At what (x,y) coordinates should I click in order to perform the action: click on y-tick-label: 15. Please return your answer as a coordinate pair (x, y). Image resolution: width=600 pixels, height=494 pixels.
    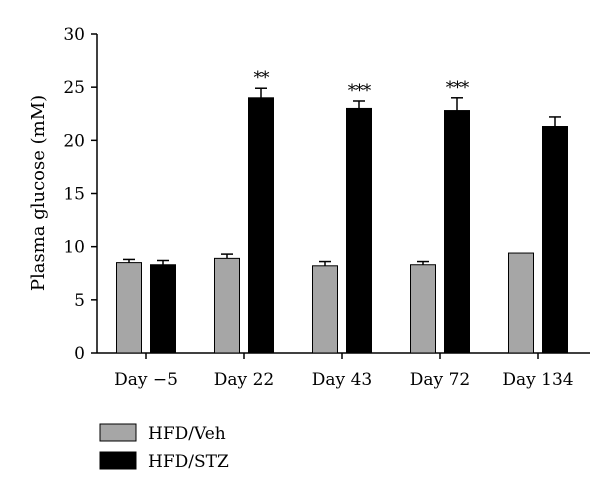
    Looking at the image, I should click on (74, 195).